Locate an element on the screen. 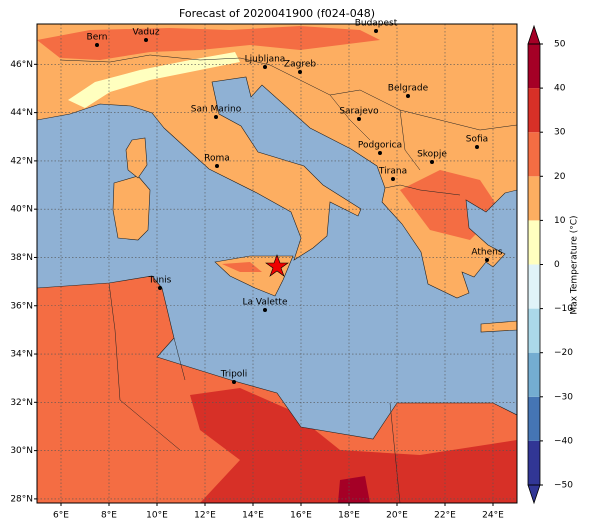  city-label: Zagreb is located at coordinates (300, 65).